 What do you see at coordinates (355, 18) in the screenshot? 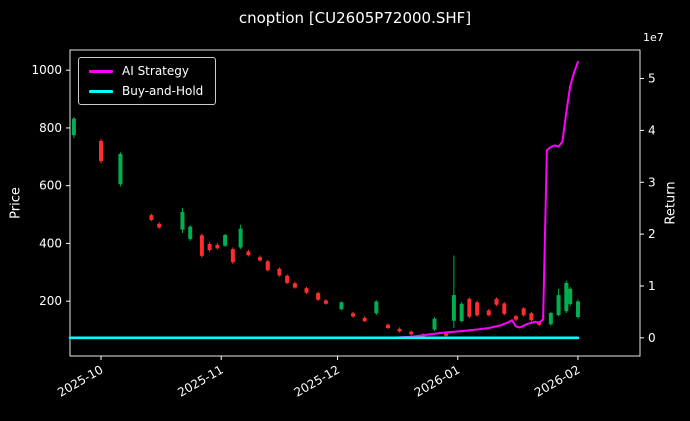
I see `chart-title: cnoption [CU2605P72000.SHF]` at bounding box center [355, 18].